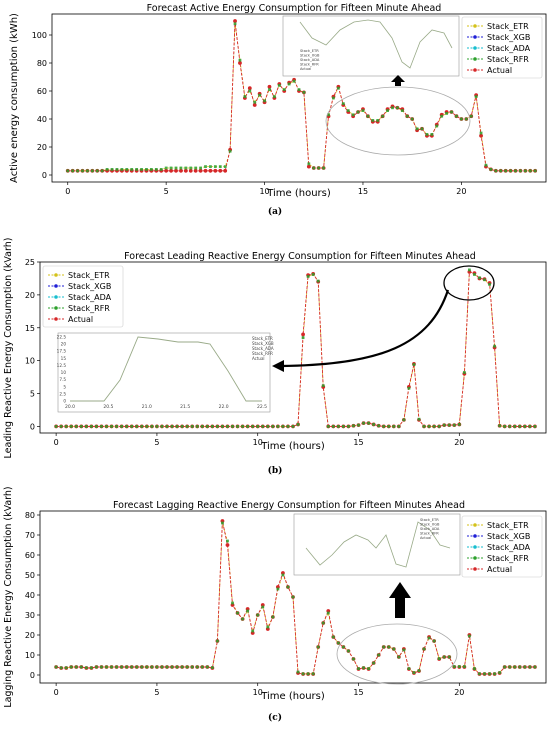 This screenshot has height=734, width=550. I want to click on panel-c-inset-legend-label: Stack_ADA, so click(430, 529).